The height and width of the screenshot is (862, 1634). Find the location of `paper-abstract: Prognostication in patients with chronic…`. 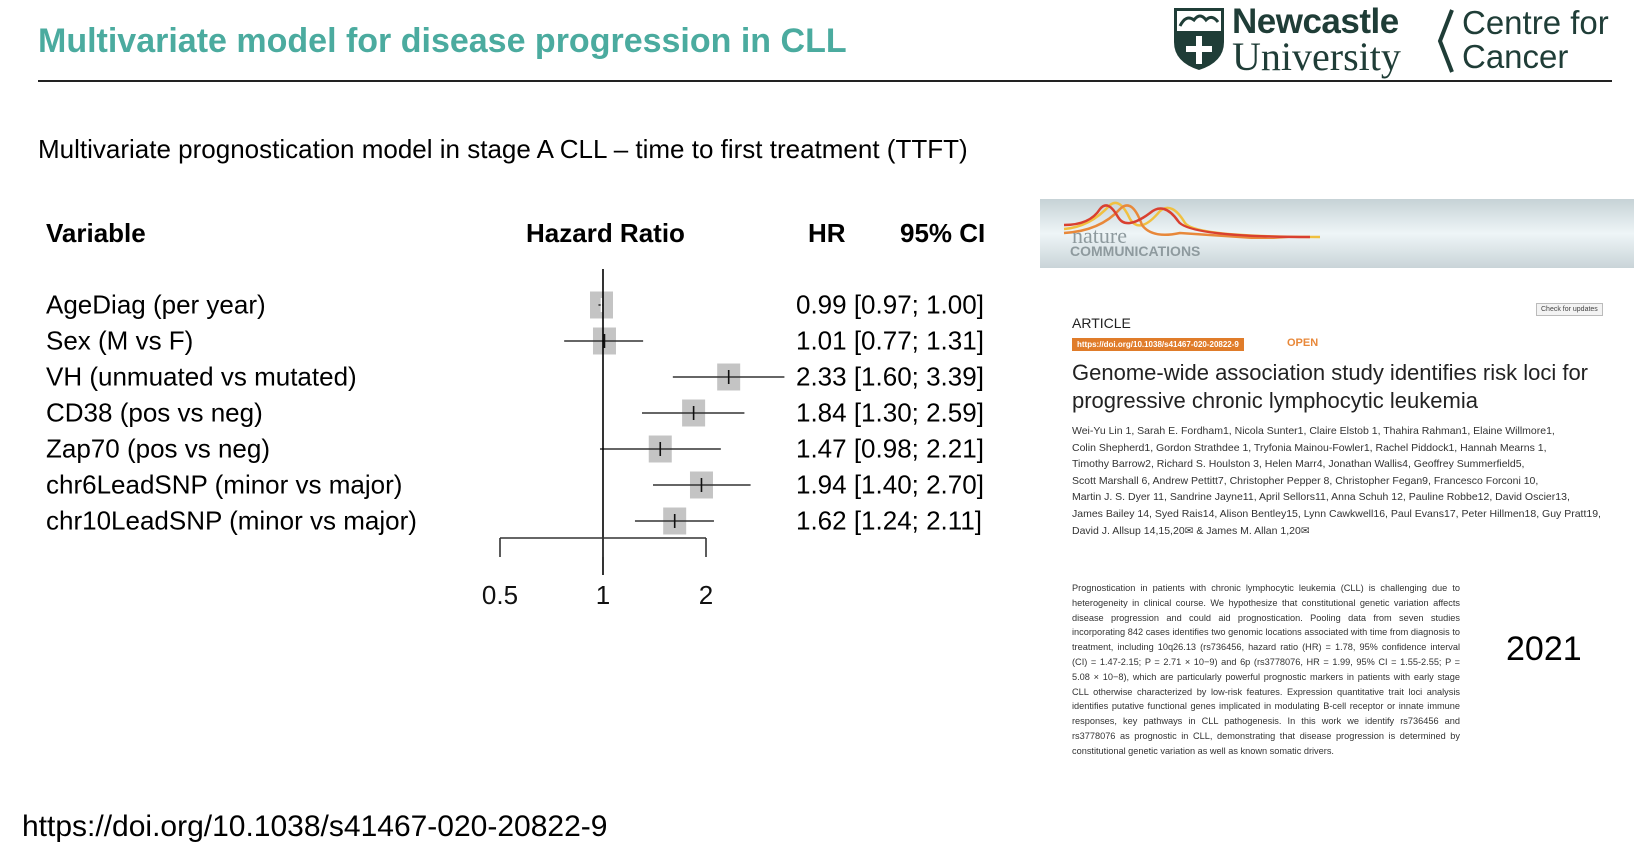

paper-abstract: Prognostication in patients with chronic… is located at coordinates (1266, 669).